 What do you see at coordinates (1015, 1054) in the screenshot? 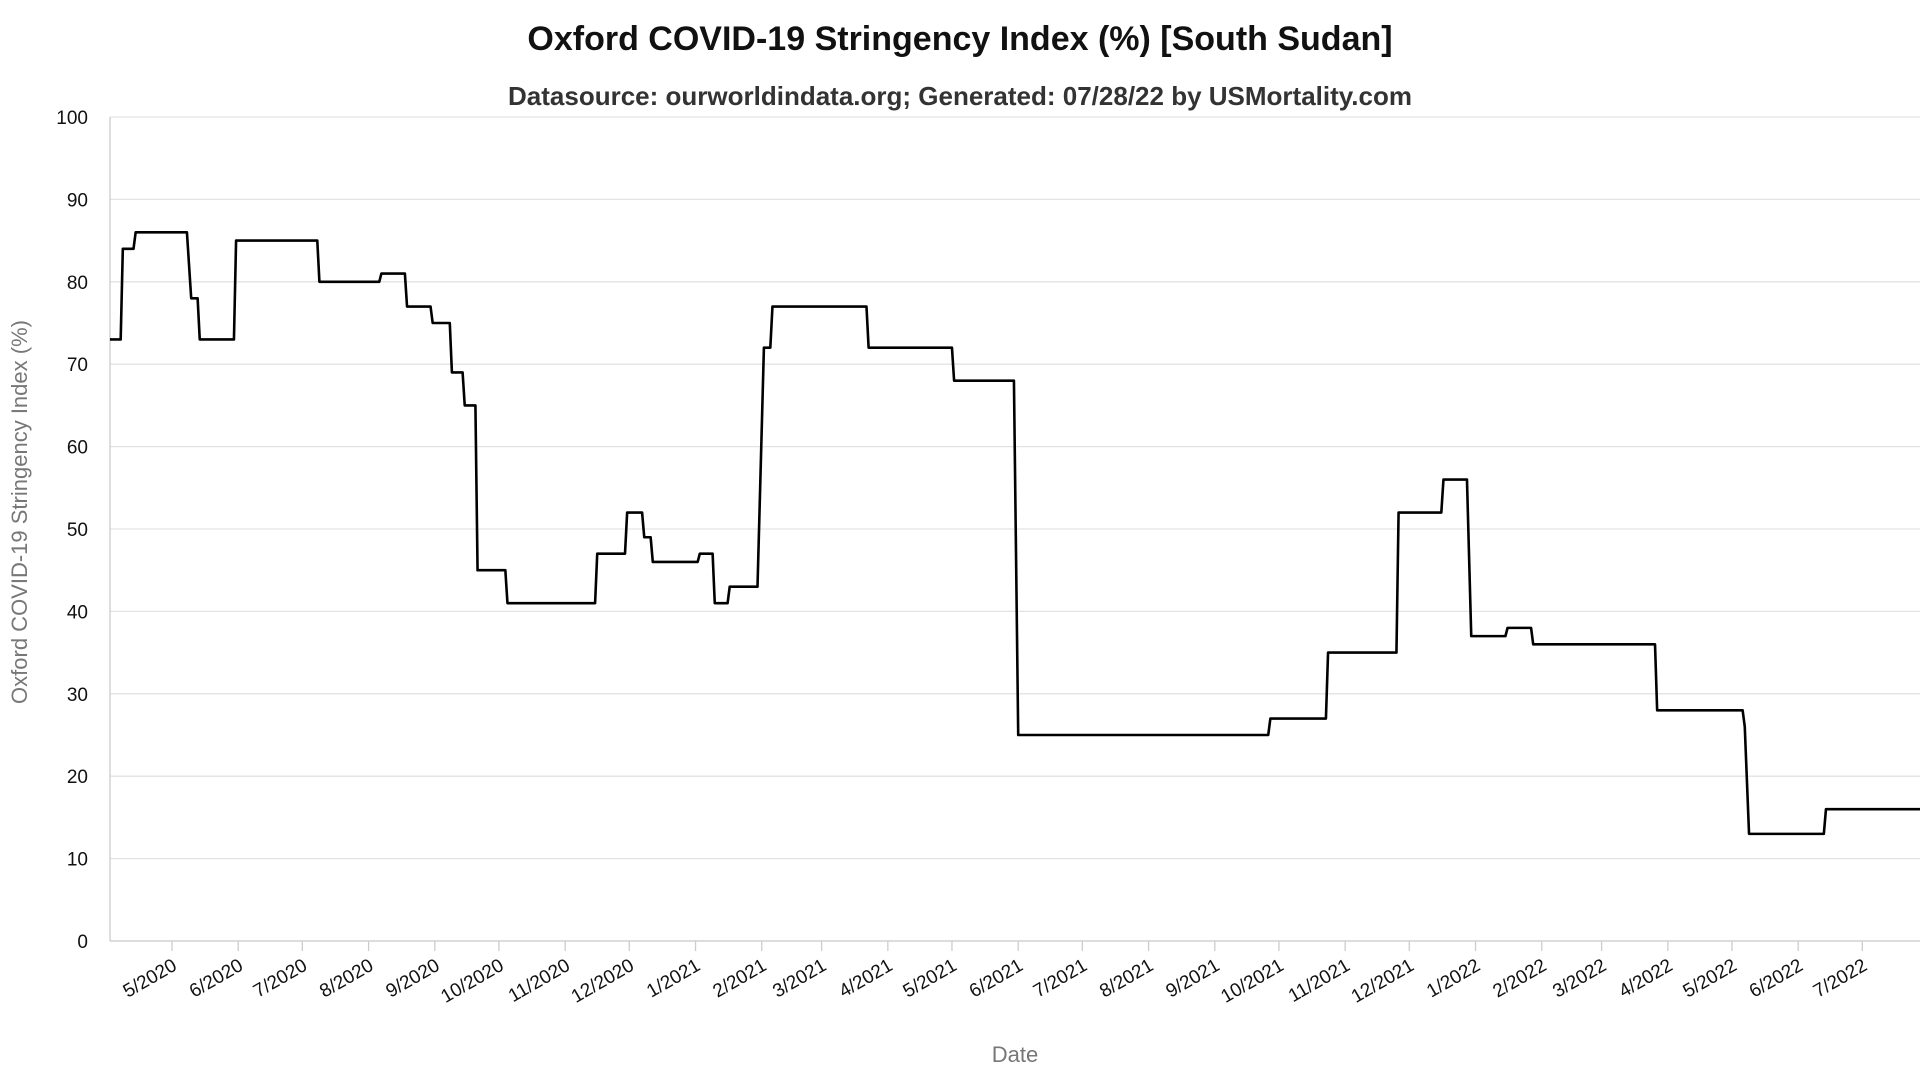
I see `x-axis-label: Date` at bounding box center [1015, 1054].